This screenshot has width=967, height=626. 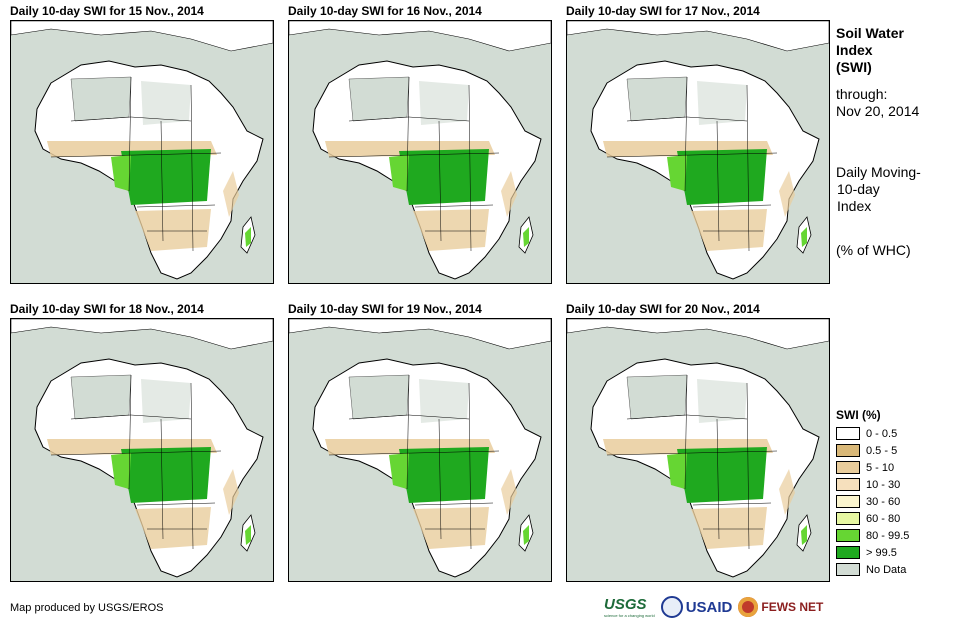 I want to click on legend-label: 80 - 99.5, so click(x=888, y=535).